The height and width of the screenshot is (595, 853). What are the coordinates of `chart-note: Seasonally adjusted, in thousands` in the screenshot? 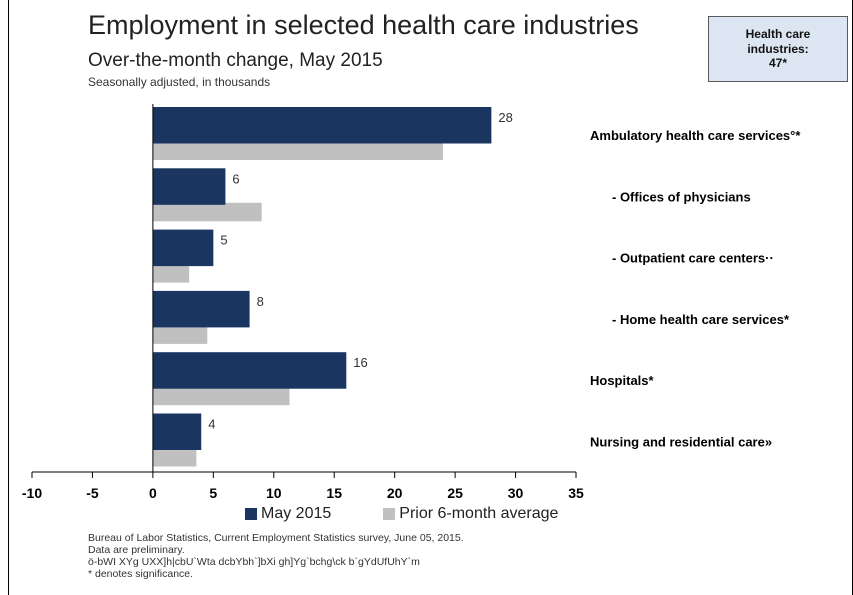 It's located at (179, 82).